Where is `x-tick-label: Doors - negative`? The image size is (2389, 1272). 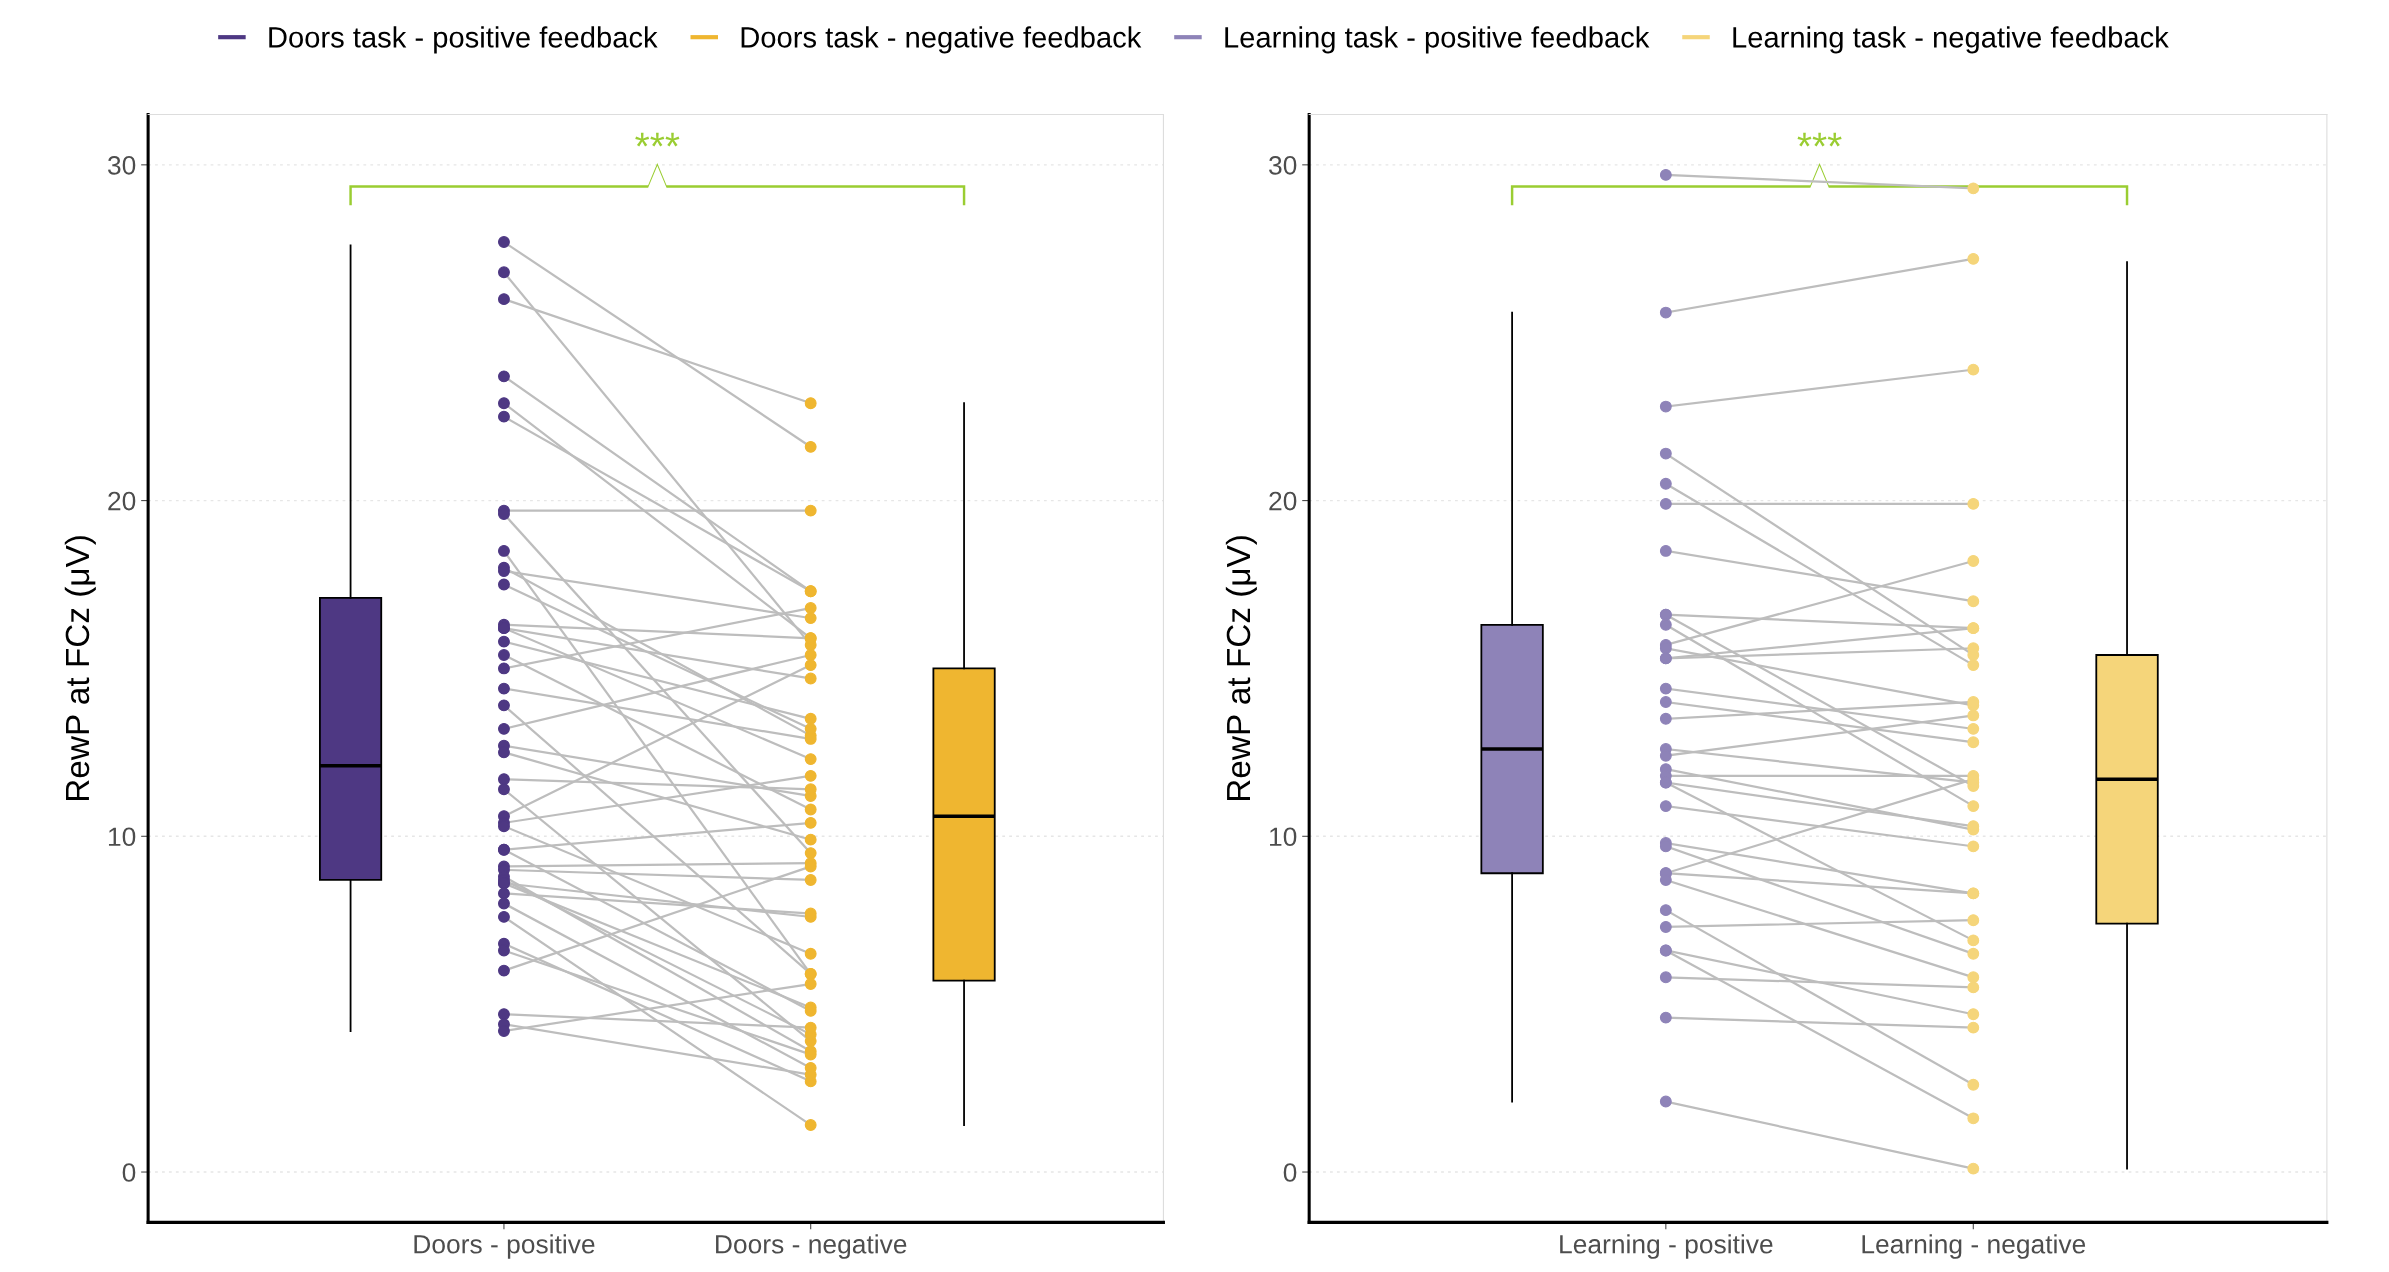
x-tick-label: Doors - negative is located at coordinates (811, 1246).